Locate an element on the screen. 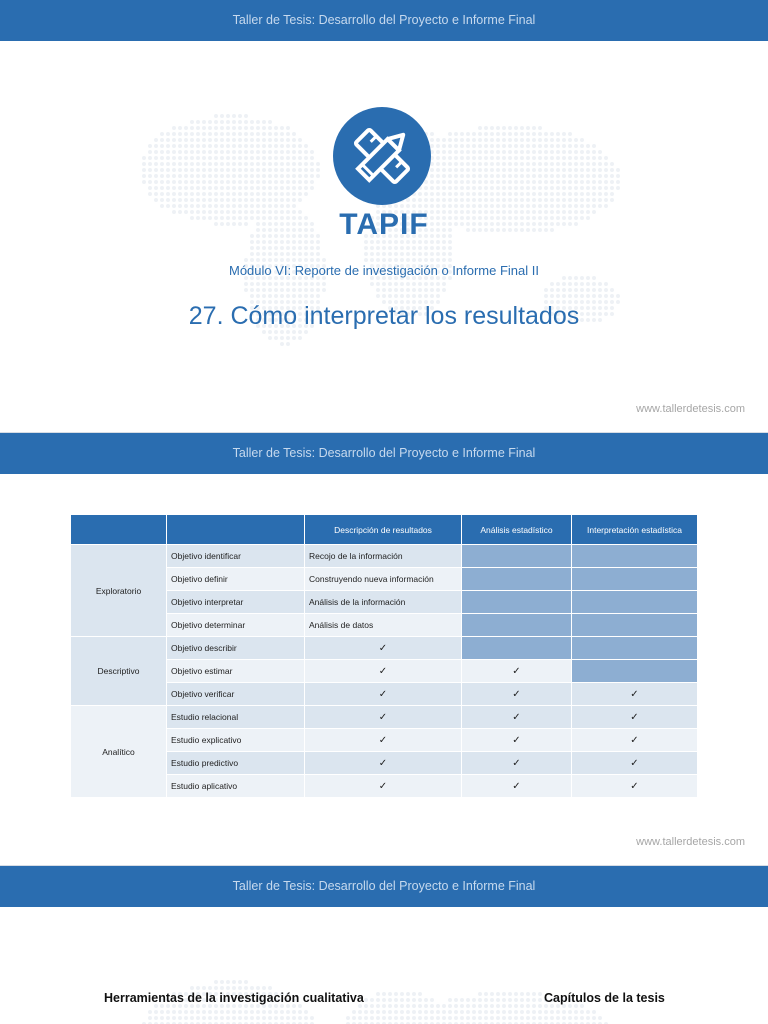 The width and height of the screenshot is (768, 1024). table-row: Estudio predictivo ✓ ✓ ✓ is located at coordinates (384, 763).